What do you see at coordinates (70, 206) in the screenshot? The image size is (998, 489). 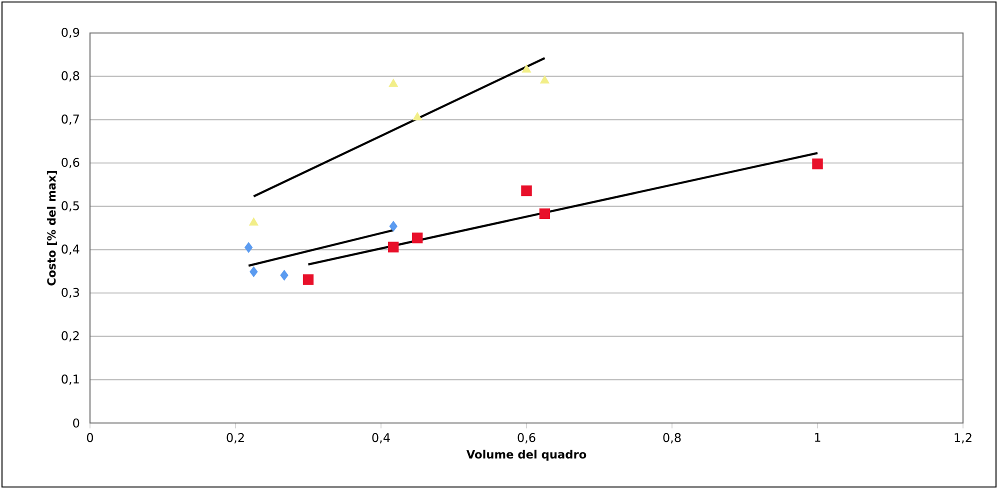 I see `y-tick-label: 0,5` at bounding box center [70, 206].